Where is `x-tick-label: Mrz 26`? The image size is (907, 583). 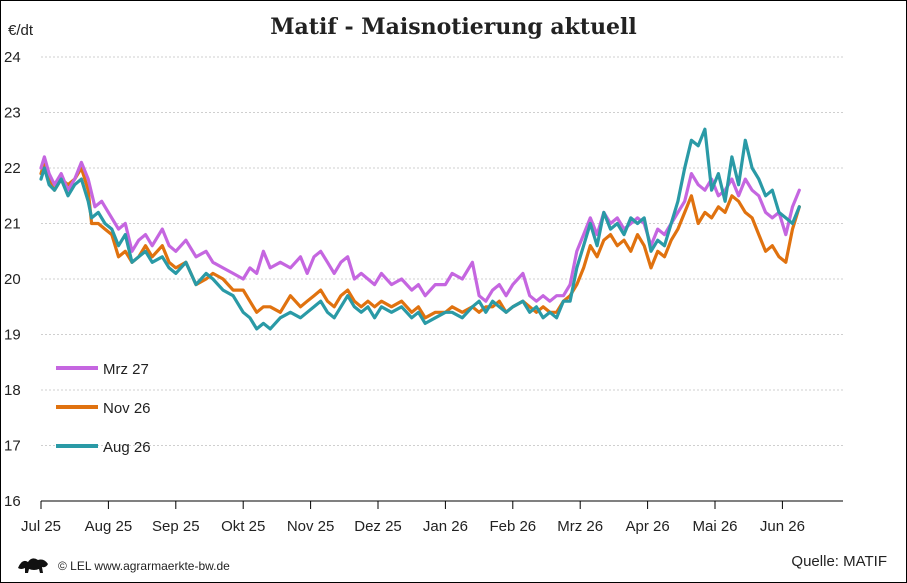 x-tick-label: Mrz 26 is located at coordinates (580, 526).